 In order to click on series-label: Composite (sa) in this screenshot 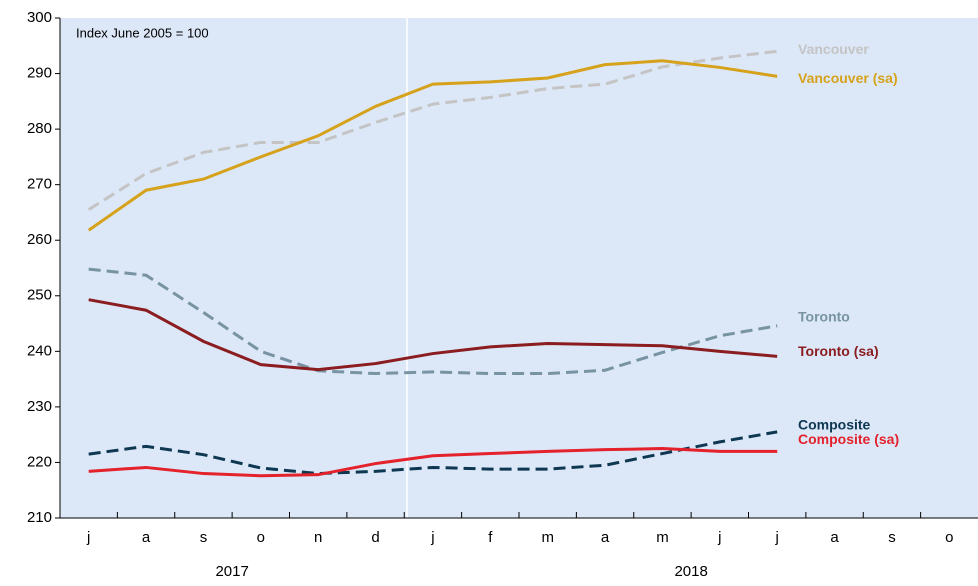, I will do `click(848, 439)`.